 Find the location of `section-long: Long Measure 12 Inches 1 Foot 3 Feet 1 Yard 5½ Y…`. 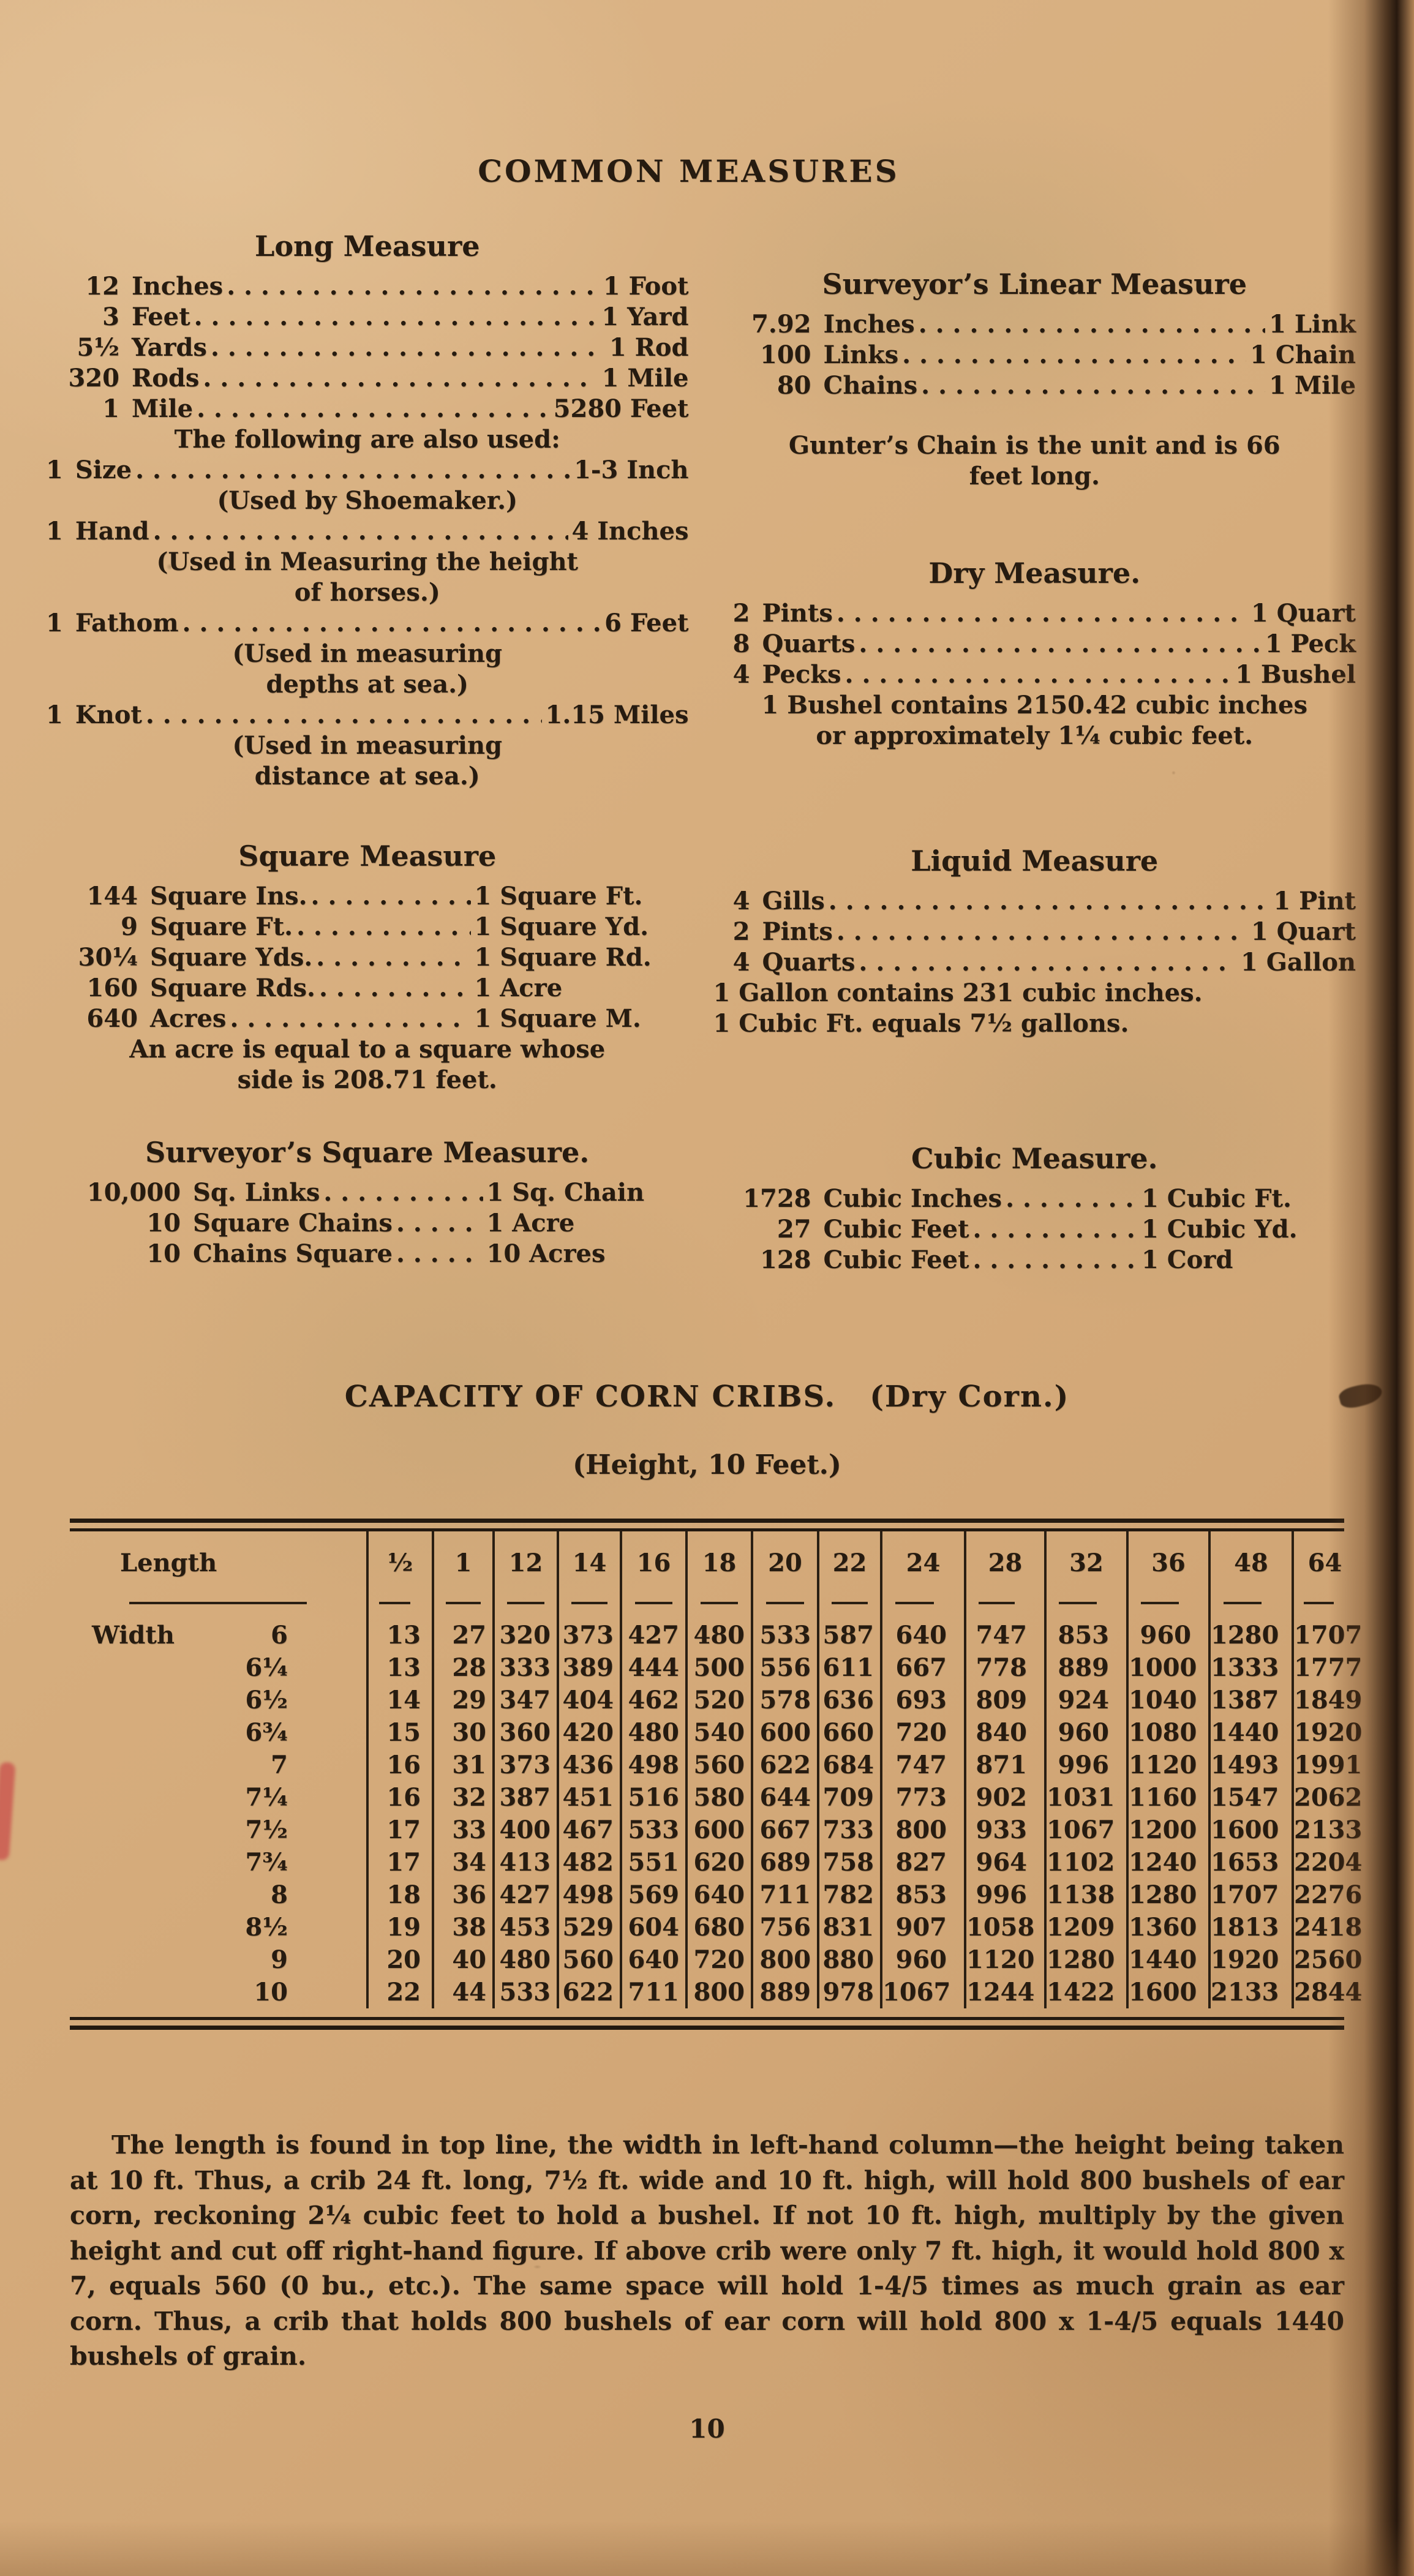

section-long: Long Measure 12 Inches 1 Foot 3 Feet 1 Yard 5½ Y… is located at coordinates (367, 511).